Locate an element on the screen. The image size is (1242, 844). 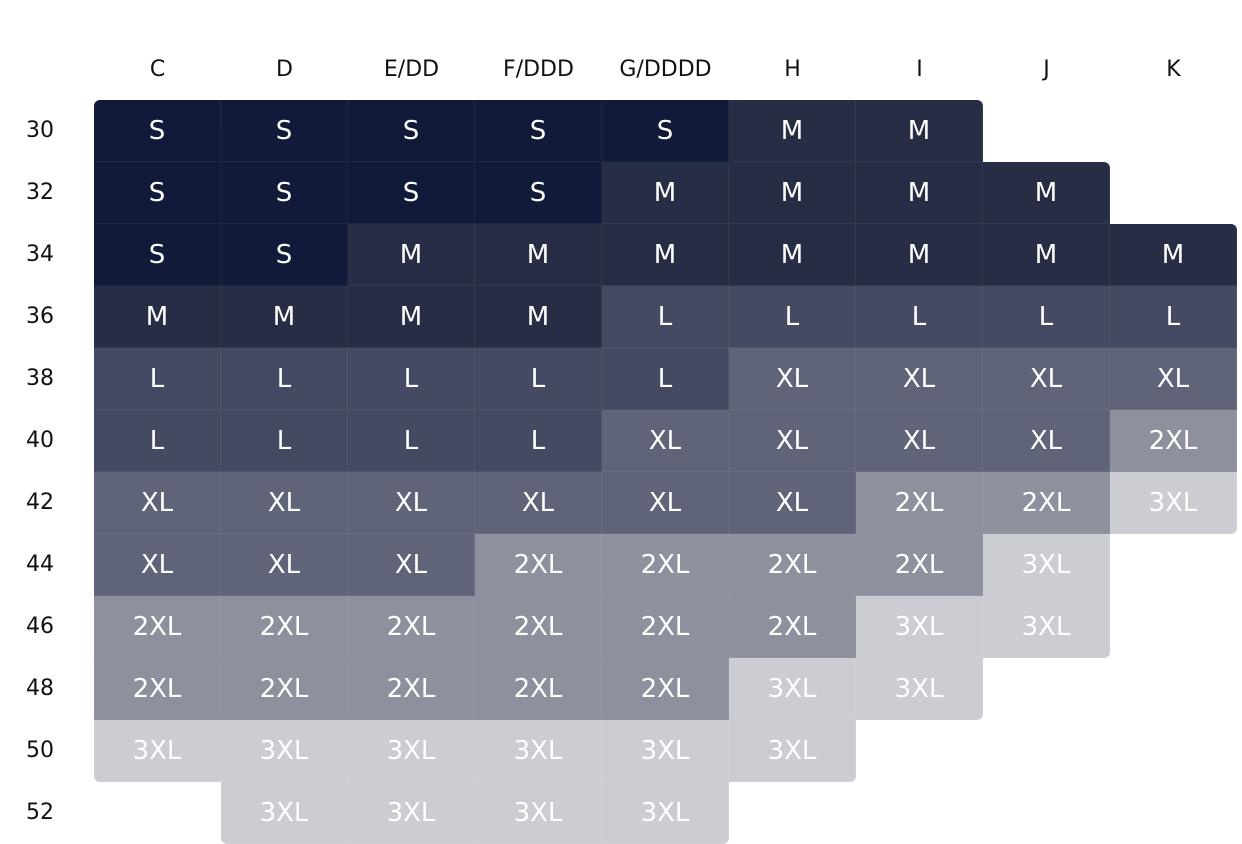
column-header: E/DD is located at coordinates (411, 69).